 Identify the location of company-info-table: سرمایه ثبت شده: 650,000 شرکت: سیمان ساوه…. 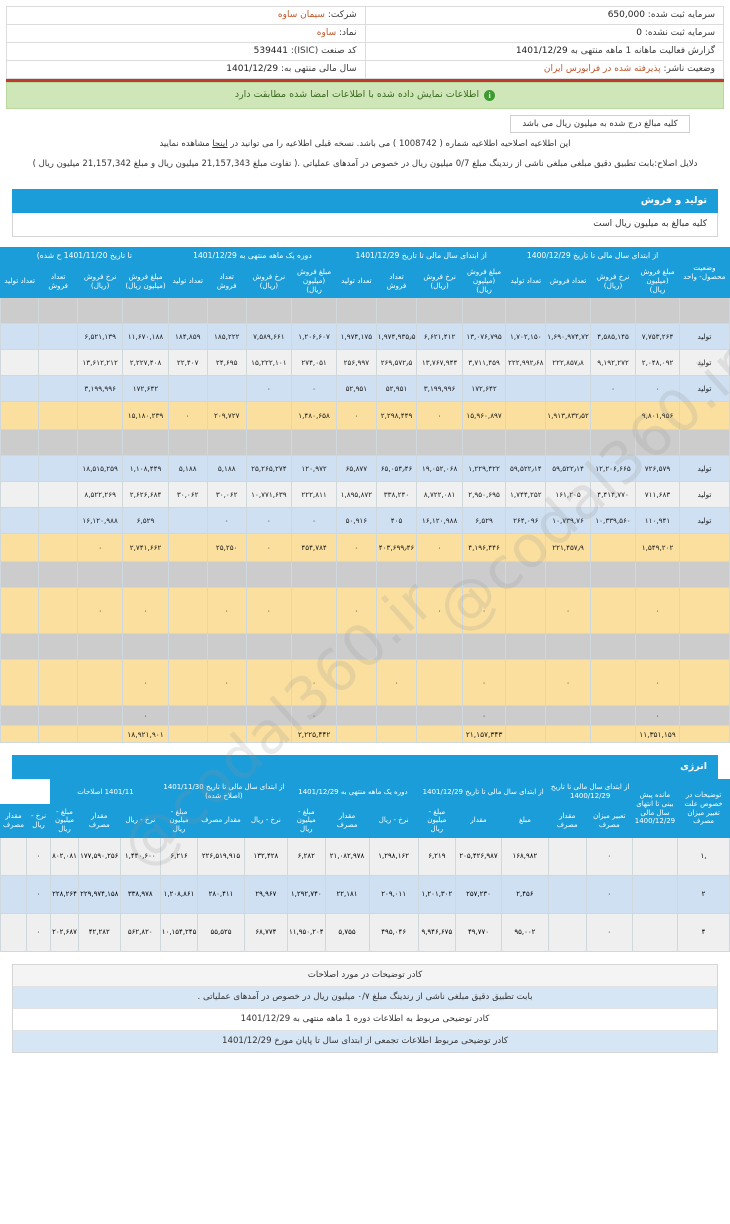
(365, 42).